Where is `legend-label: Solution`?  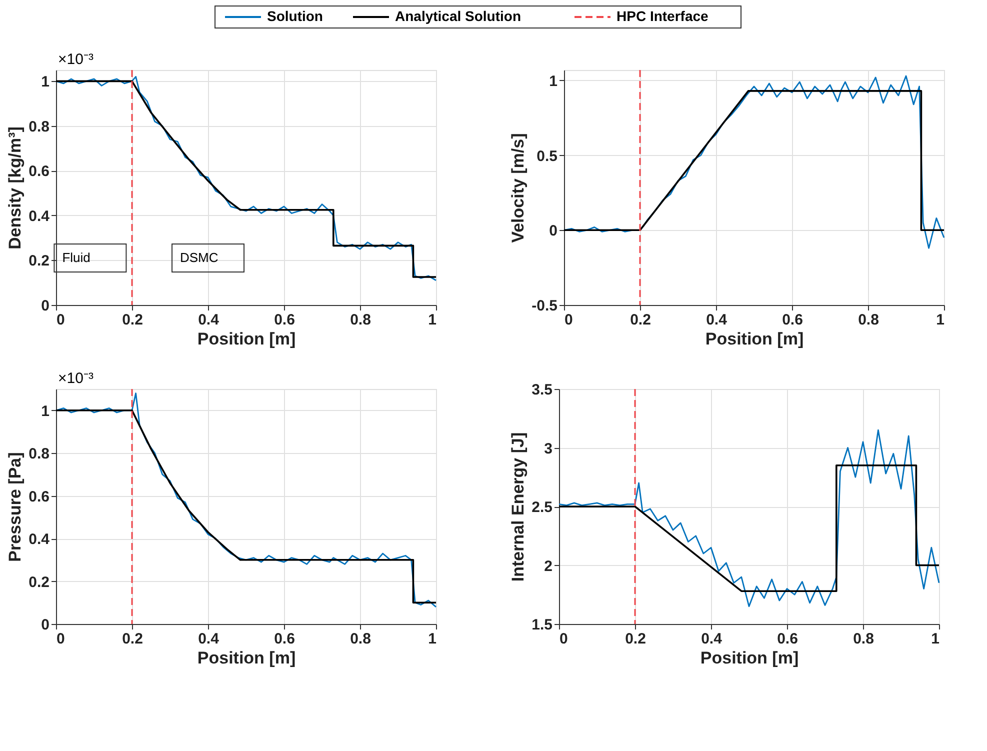
legend-label: Solution is located at coordinates (295, 16).